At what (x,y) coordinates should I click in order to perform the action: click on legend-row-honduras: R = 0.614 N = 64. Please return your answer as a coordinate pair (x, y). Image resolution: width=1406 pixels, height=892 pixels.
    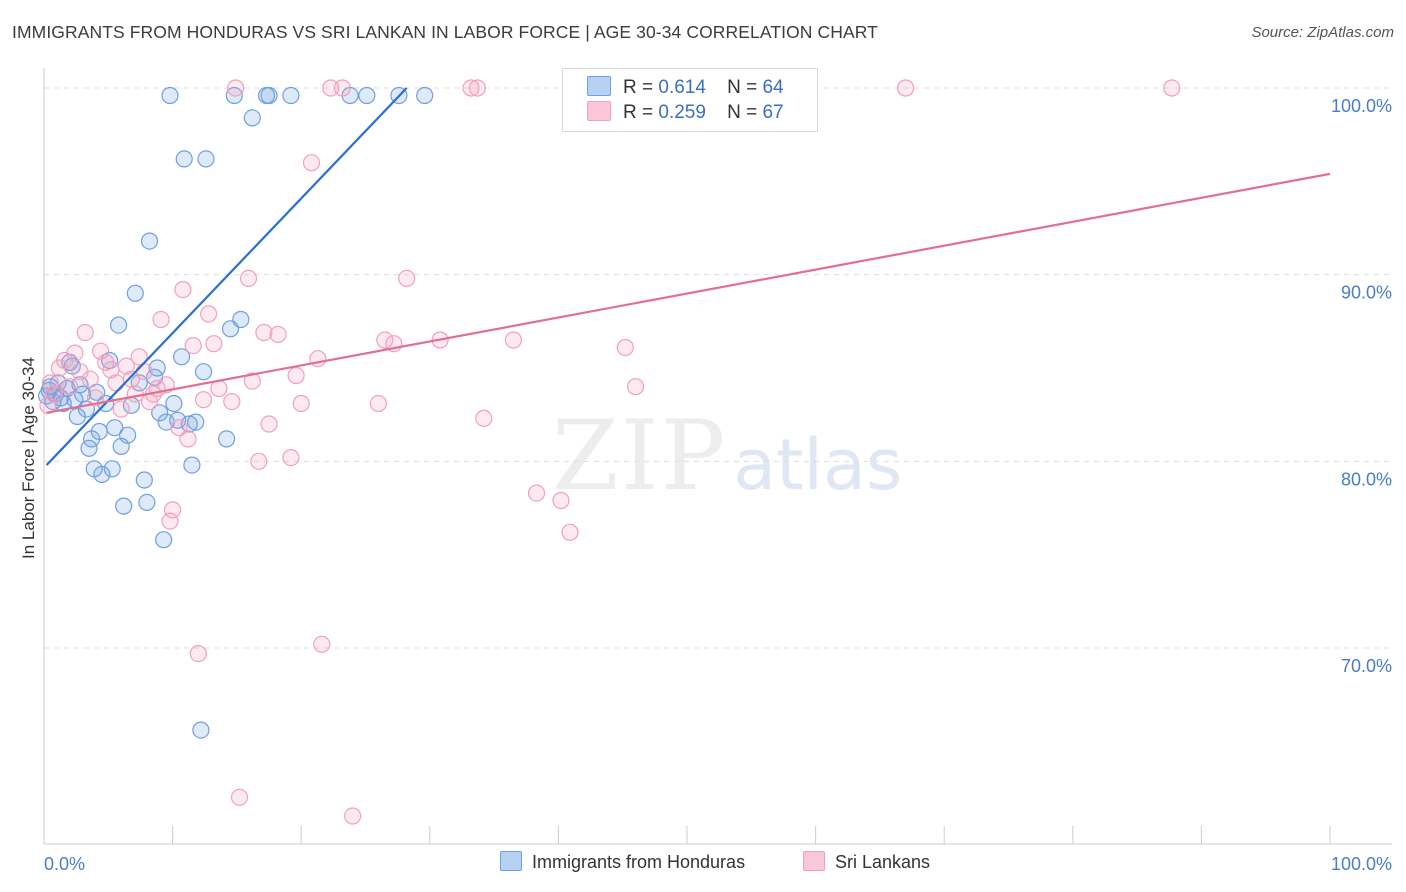
    Looking at the image, I should click on (685, 89).